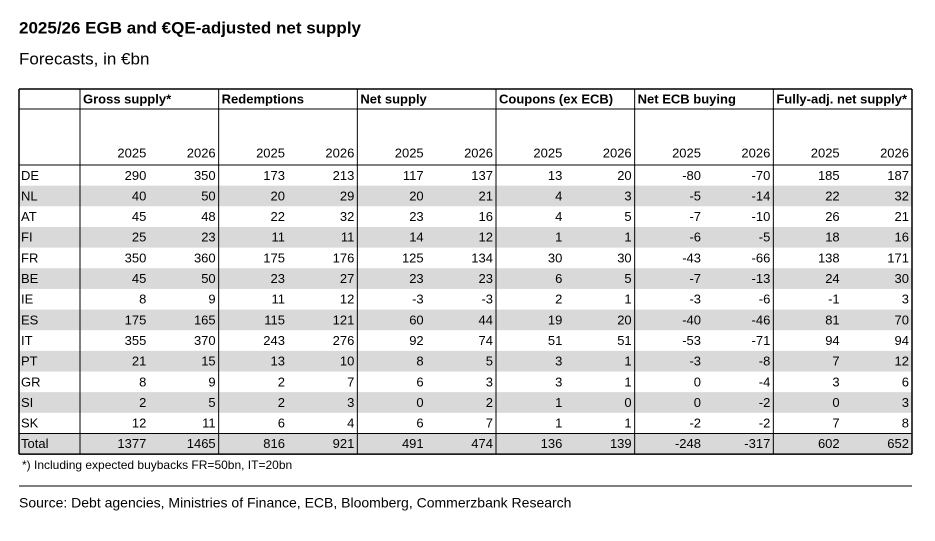 This screenshot has height=541, width=935. What do you see at coordinates (688, 443) in the screenshot?
I see `cell-value: -248` at bounding box center [688, 443].